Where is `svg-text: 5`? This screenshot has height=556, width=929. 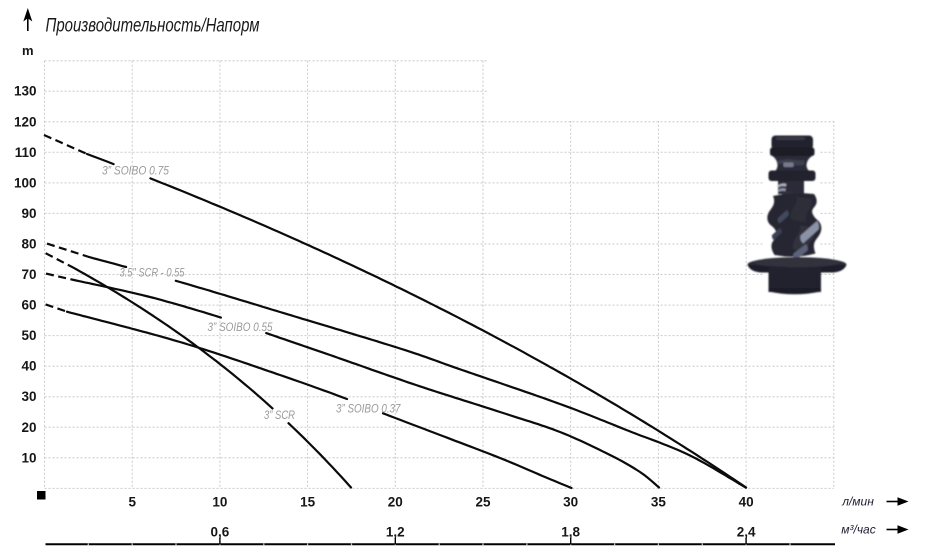 svg-text: 5 is located at coordinates (132, 502).